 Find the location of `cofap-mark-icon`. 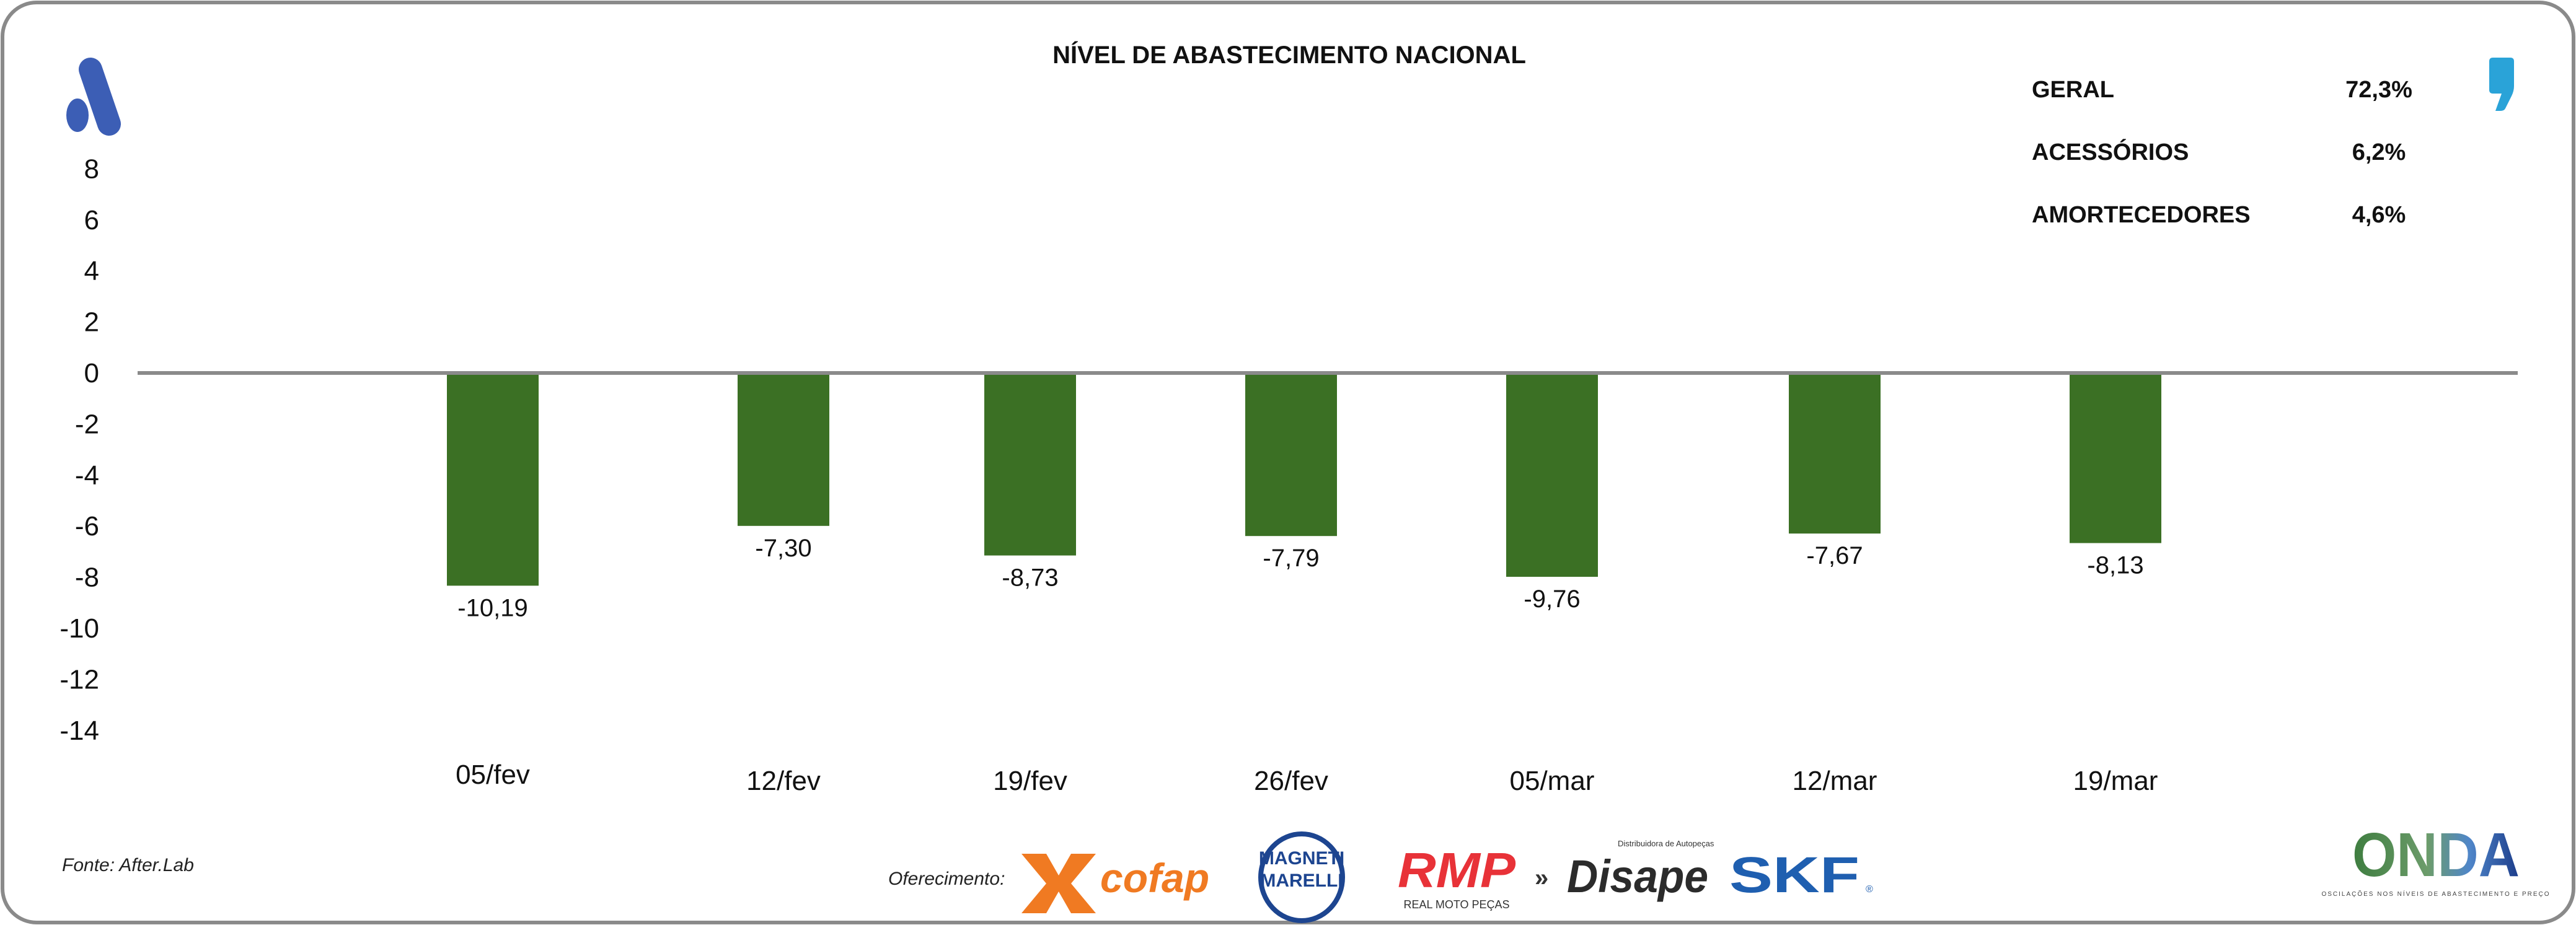

cofap-mark-icon is located at coordinates (1058, 883).